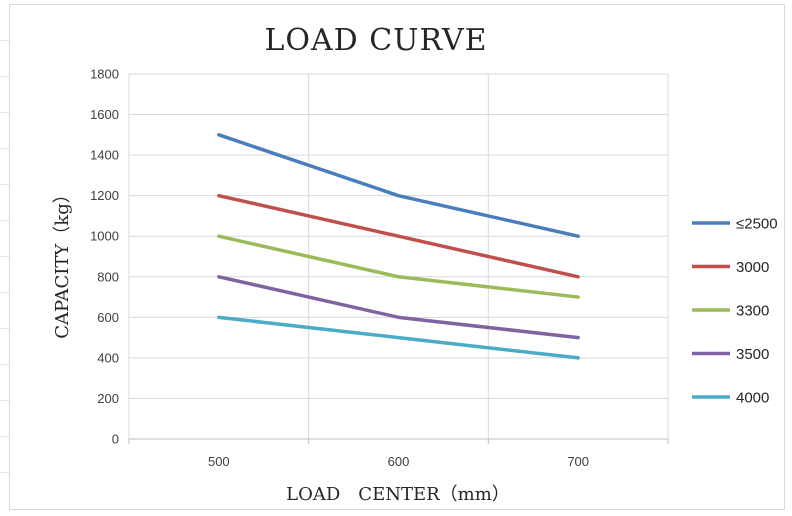 The height and width of the screenshot is (516, 792). I want to click on x-axis-title: LOAD CENTER（mm）, so click(398, 494).